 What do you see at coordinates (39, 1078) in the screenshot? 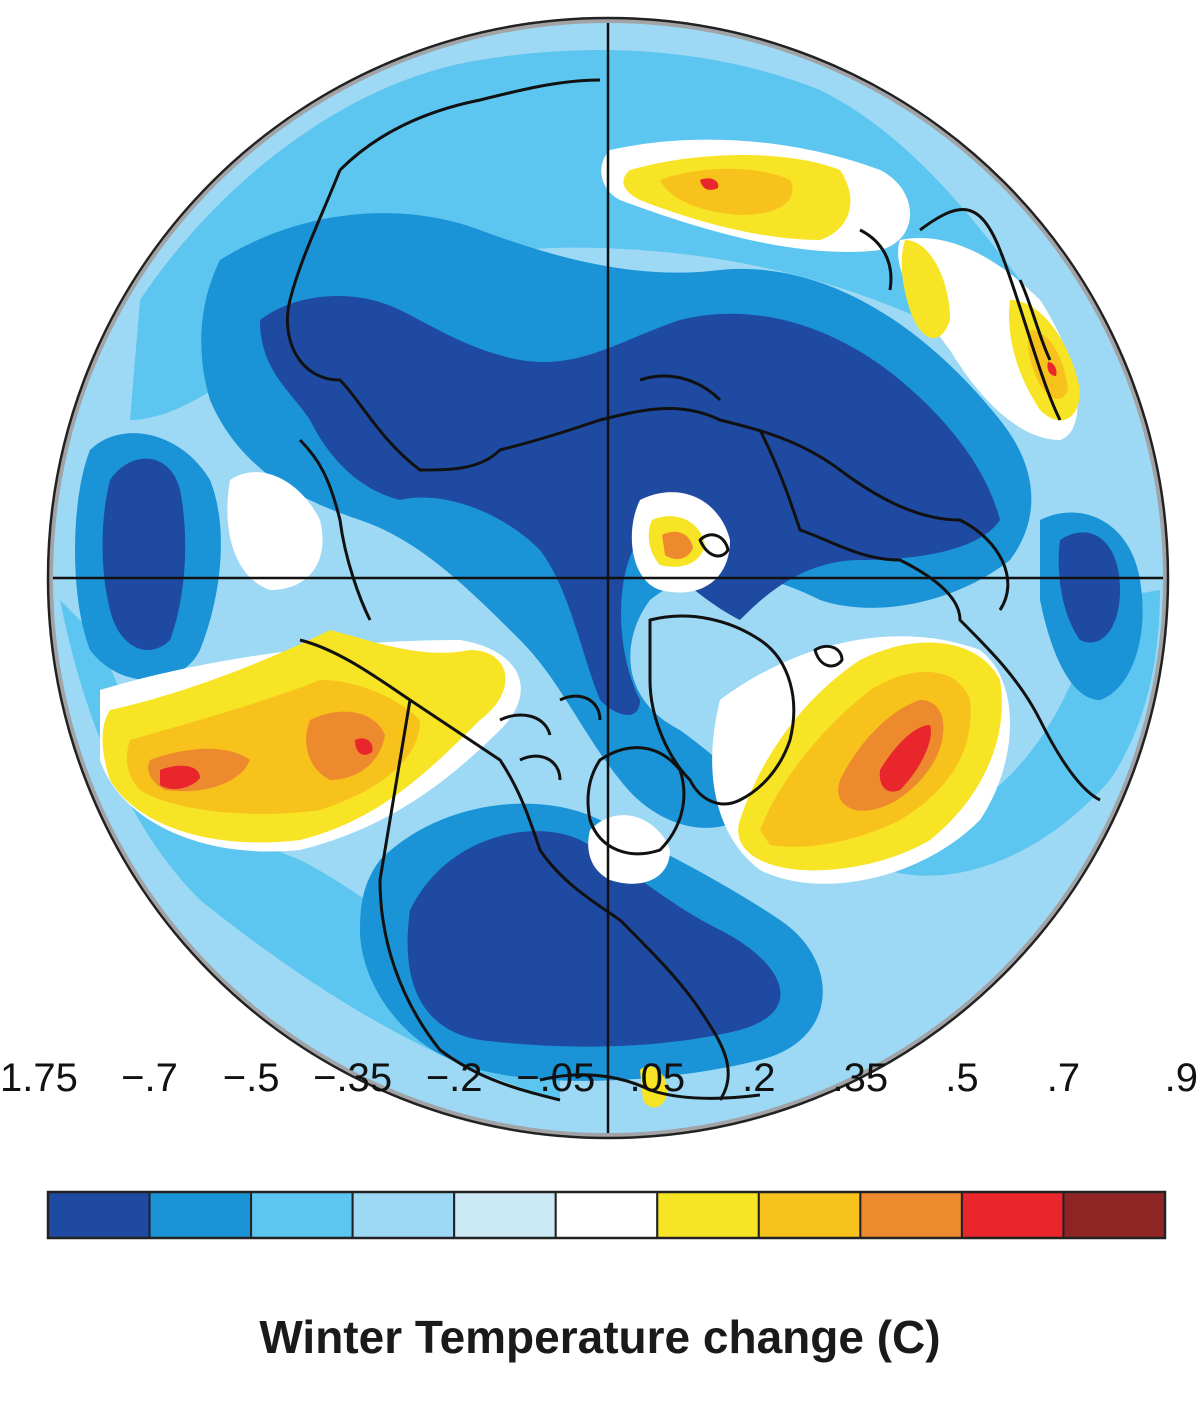
I see `colorbar-tick-label: 1.75` at bounding box center [39, 1078].